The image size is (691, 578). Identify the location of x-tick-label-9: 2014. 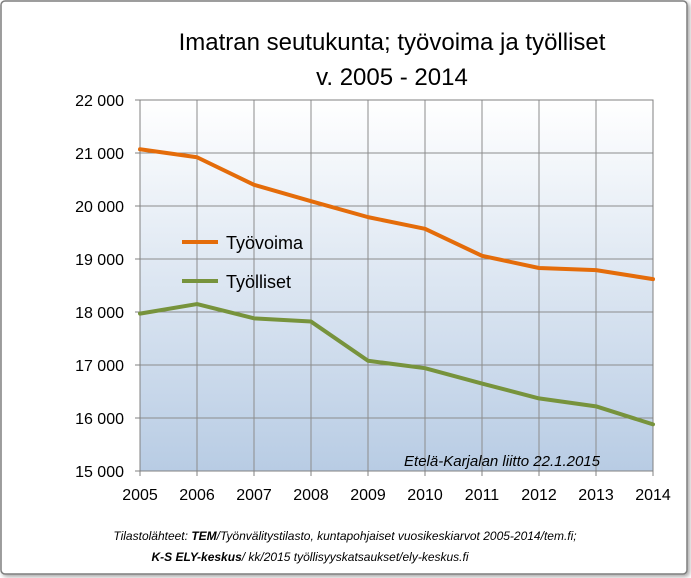
(653, 495).